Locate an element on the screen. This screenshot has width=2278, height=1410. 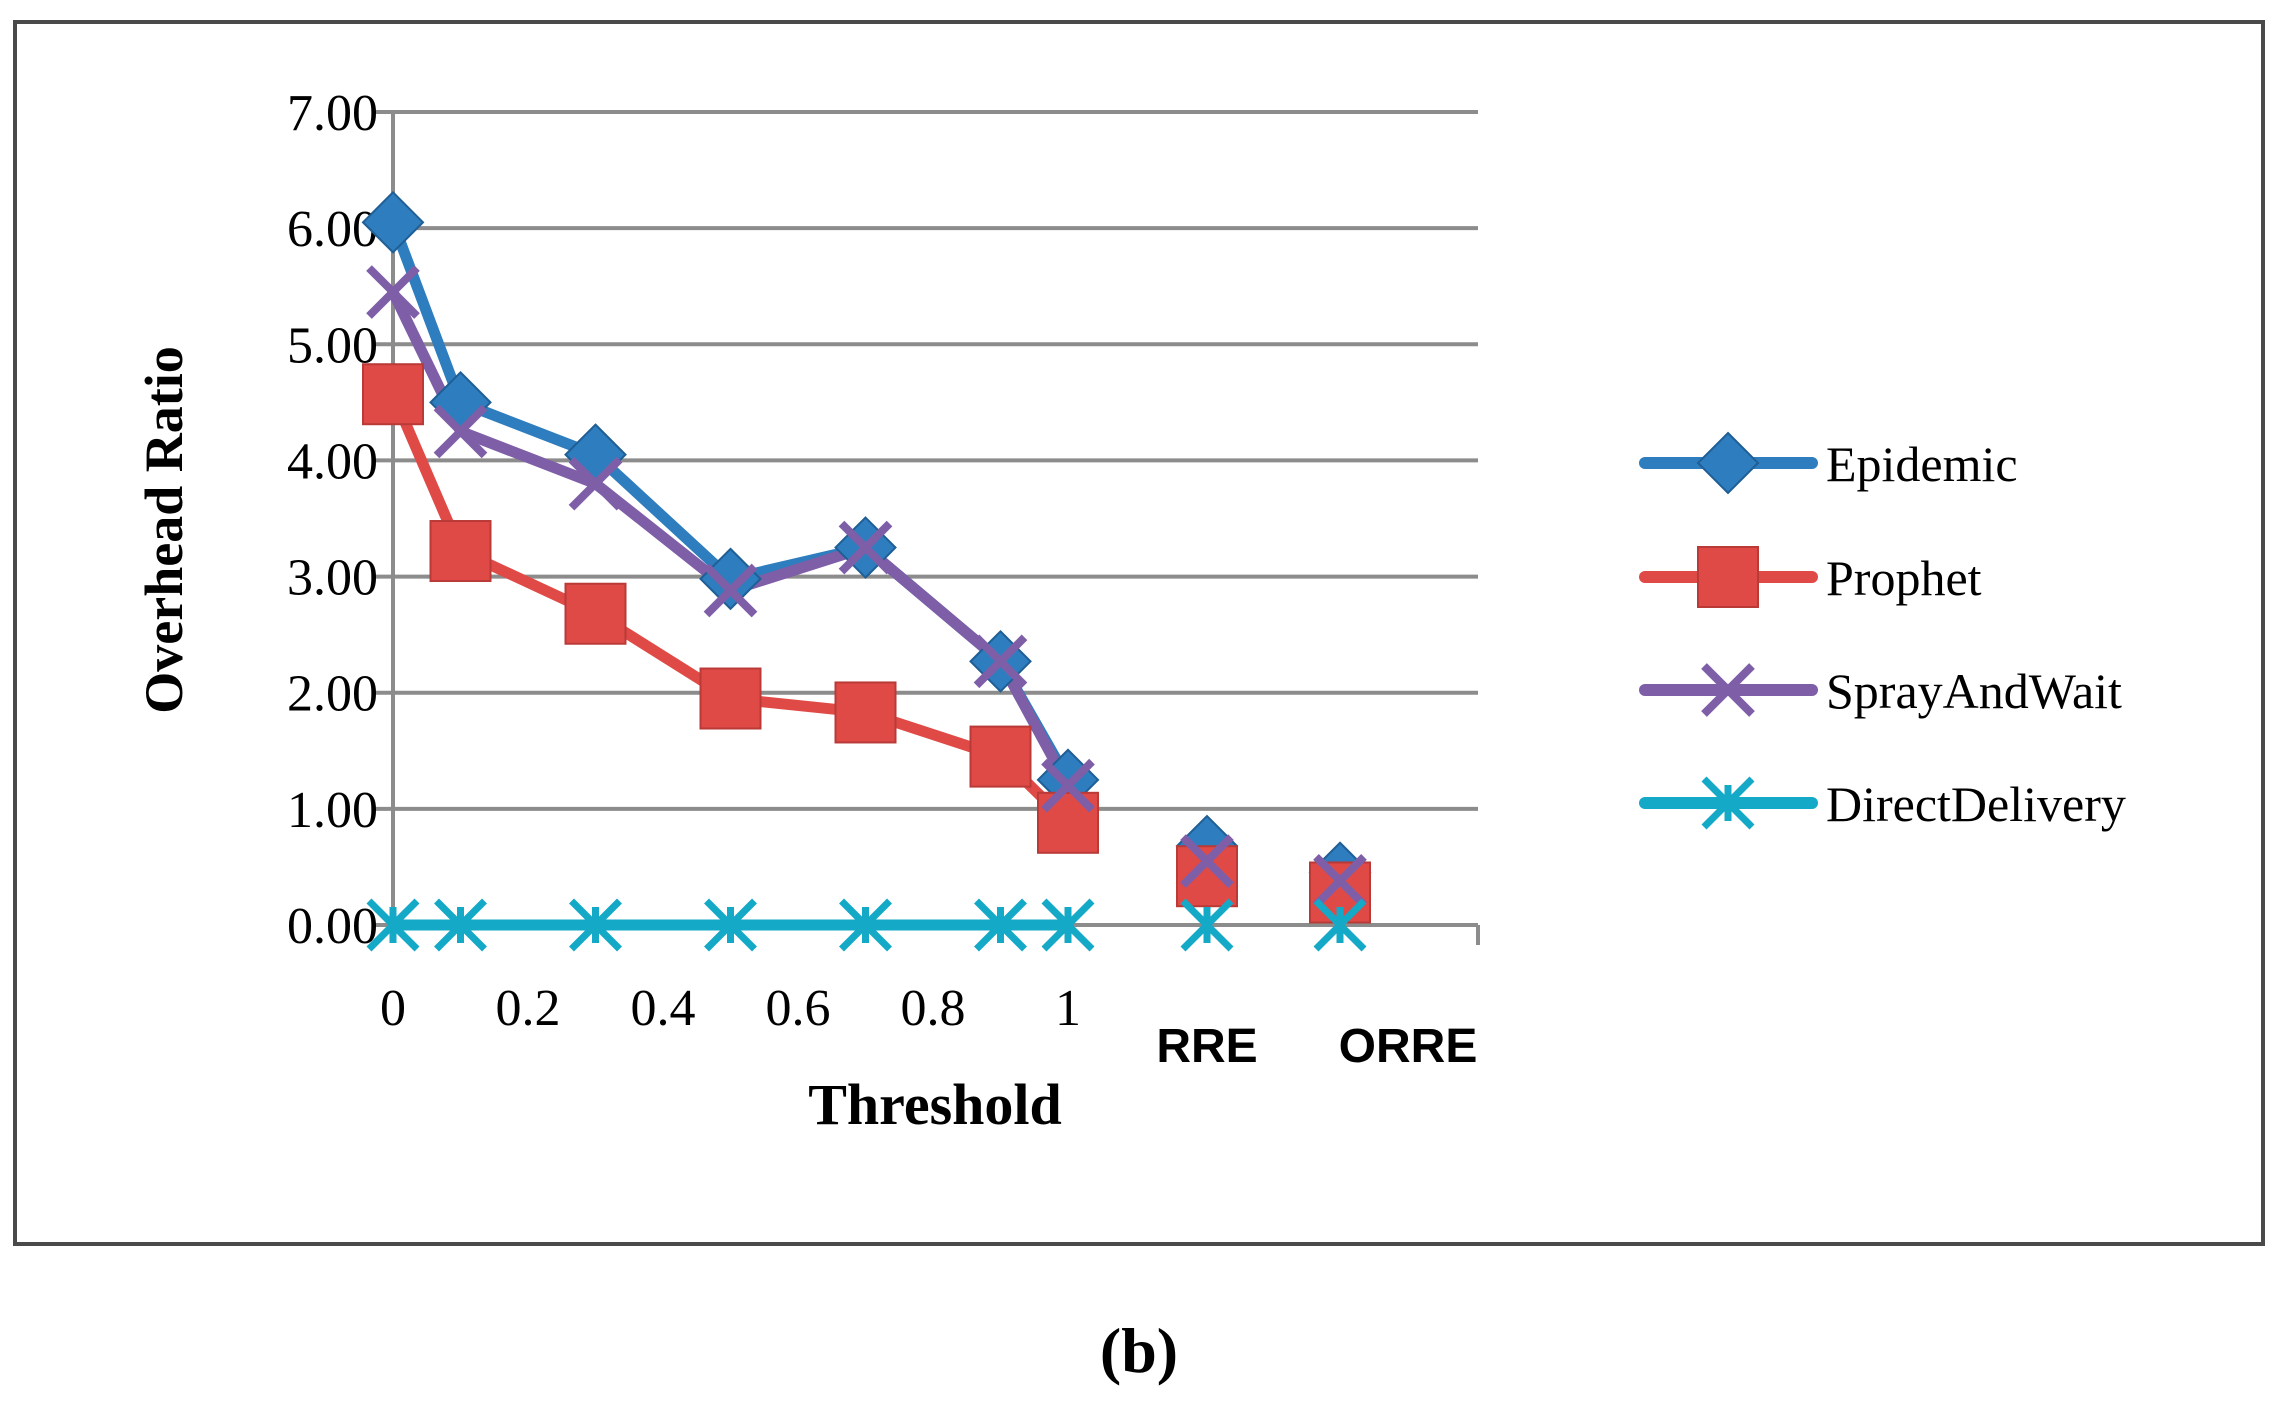
x-tick-label: 0.4 is located at coordinates (663, 1008).